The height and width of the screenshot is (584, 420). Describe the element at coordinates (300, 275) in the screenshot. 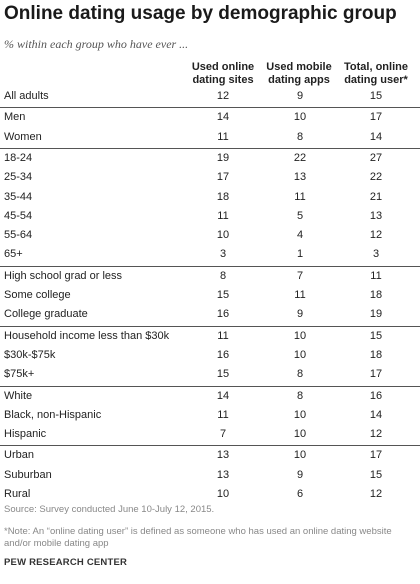

I see `value-apps: 7` at that location.